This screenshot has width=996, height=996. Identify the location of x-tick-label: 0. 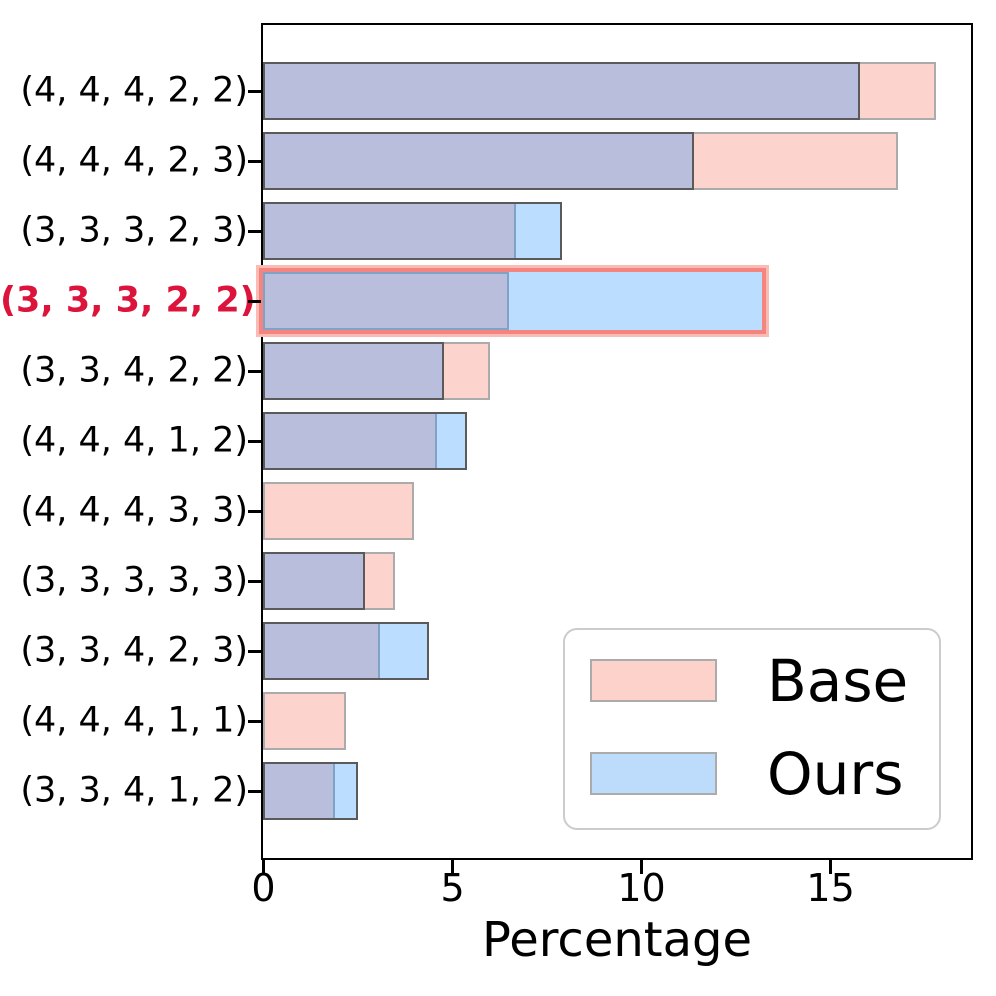
(263, 888).